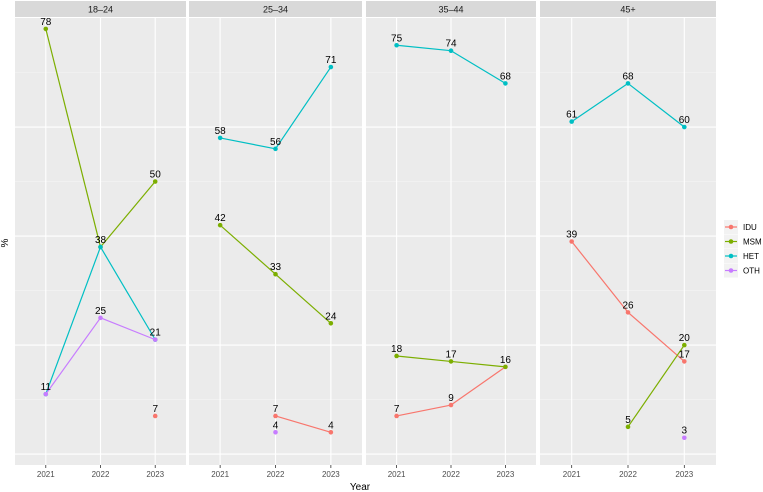 This screenshot has width=763, height=492. I want to click on data-label: 3, so click(685, 431).